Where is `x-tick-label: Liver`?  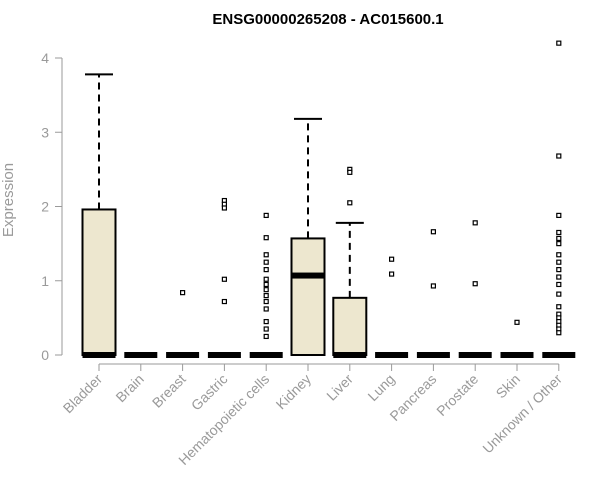 x-tick-label: Liver is located at coordinates (339, 387).